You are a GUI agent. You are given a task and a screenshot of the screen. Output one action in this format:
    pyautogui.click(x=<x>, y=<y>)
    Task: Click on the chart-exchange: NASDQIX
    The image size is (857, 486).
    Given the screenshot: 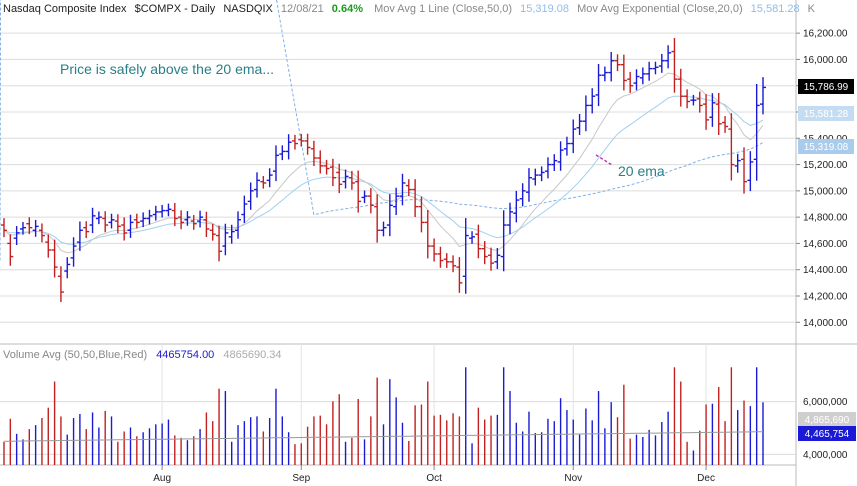 What is the action you would take?
    pyautogui.click(x=248, y=9)
    